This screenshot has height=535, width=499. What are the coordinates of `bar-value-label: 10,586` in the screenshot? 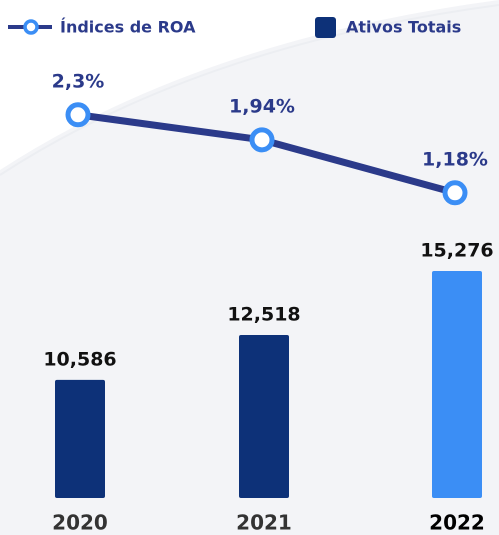 It's located at (79, 359).